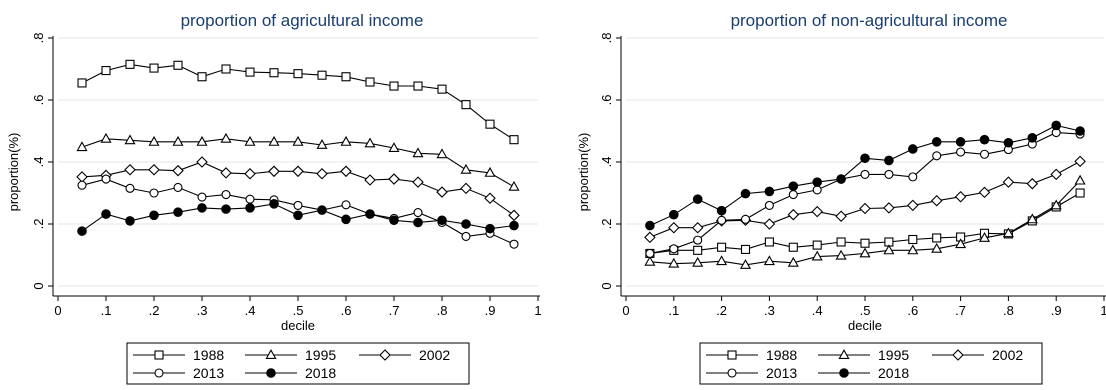  What do you see at coordinates (893, 355) in the screenshot?
I see `legend-label: 1995` at bounding box center [893, 355].